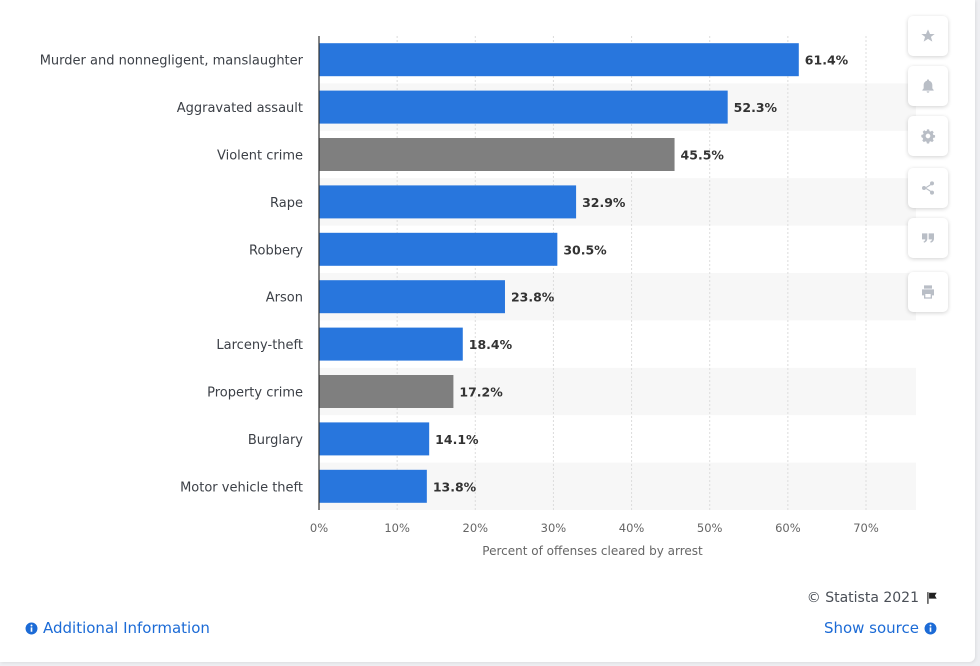 The image size is (980, 666). Describe the element at coordinates (319, 528) in the screenshot. I see `x-tick-label: 0%` at that location.